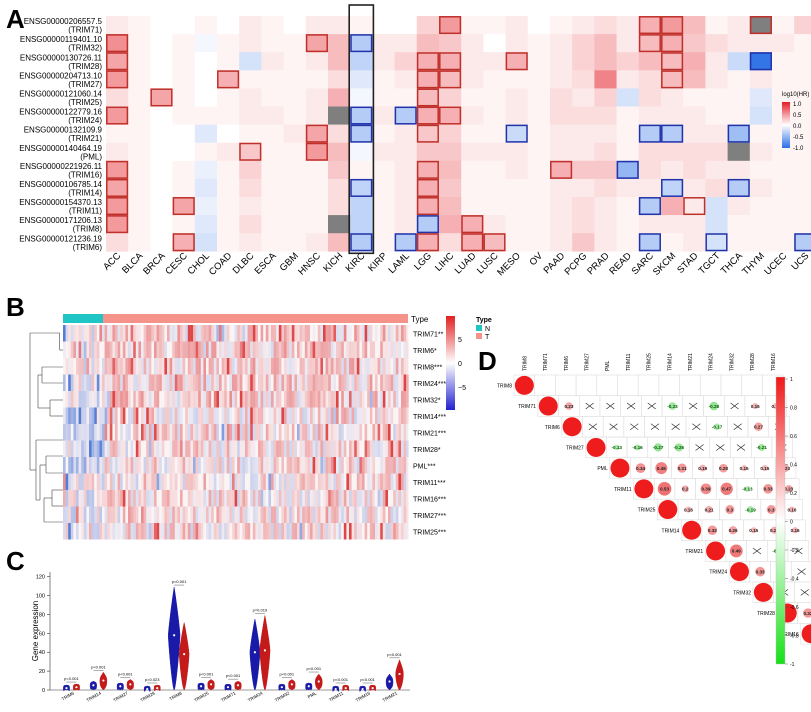 This screenshot has height=712, width=811. I want to click on column-label: ESCA, so click(266, 263).